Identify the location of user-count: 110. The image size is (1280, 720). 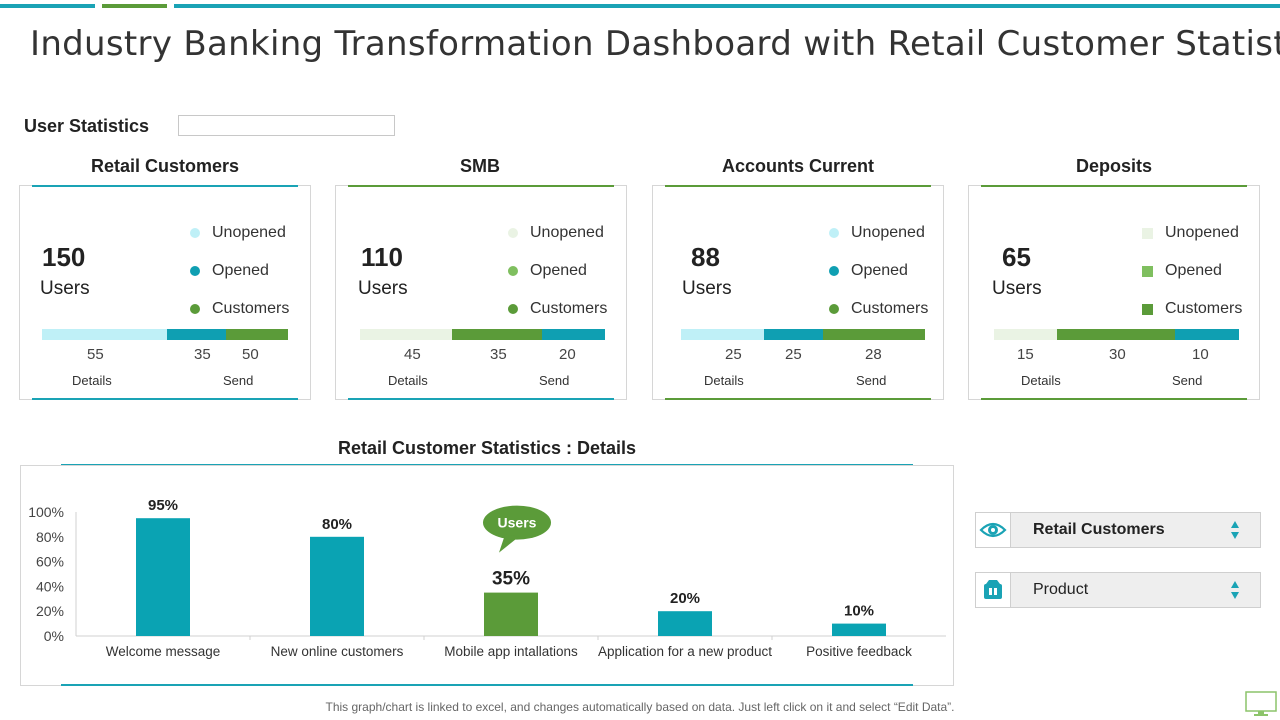
(382, 257).